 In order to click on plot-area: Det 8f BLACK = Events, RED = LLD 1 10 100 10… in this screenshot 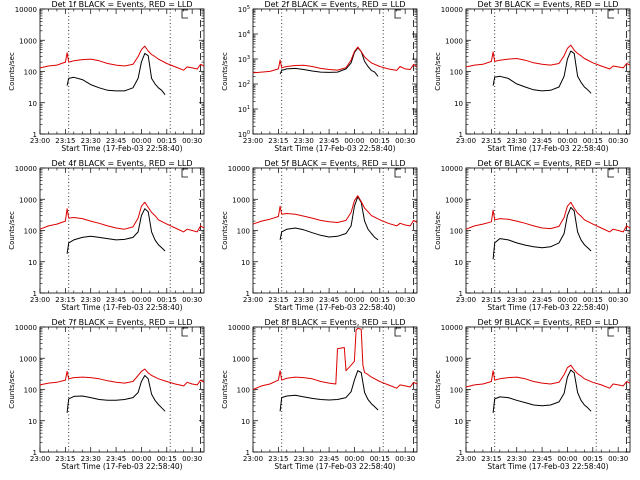, I will do `click(319, 394)`.